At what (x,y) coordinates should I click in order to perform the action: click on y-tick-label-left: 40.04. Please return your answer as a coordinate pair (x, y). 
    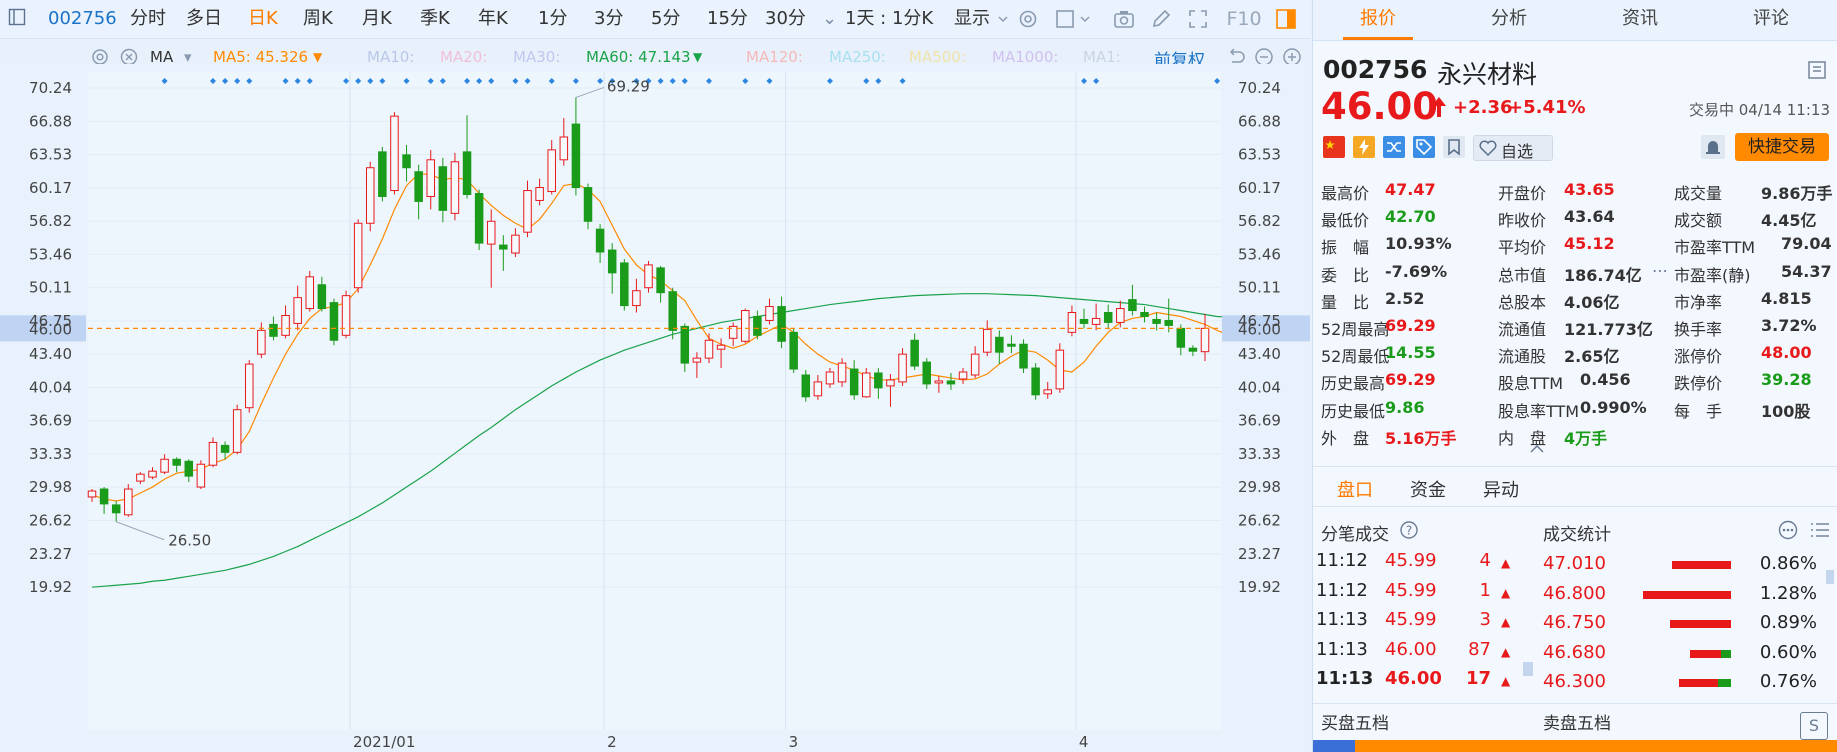
    Looking at the image, I should click on (50, 387).